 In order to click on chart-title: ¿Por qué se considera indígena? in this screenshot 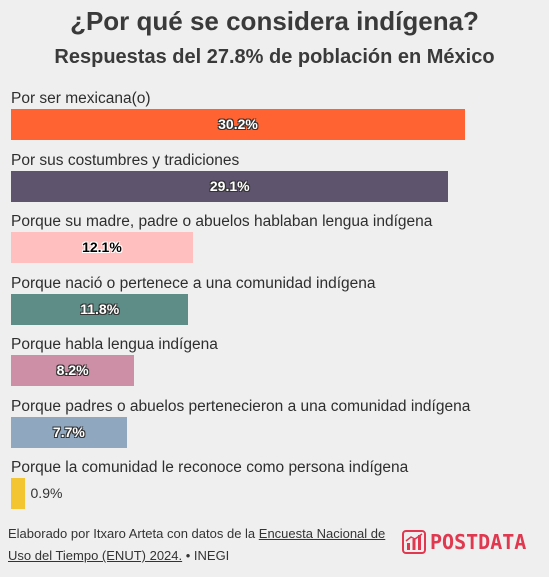, I will do `click(274, 21)`.